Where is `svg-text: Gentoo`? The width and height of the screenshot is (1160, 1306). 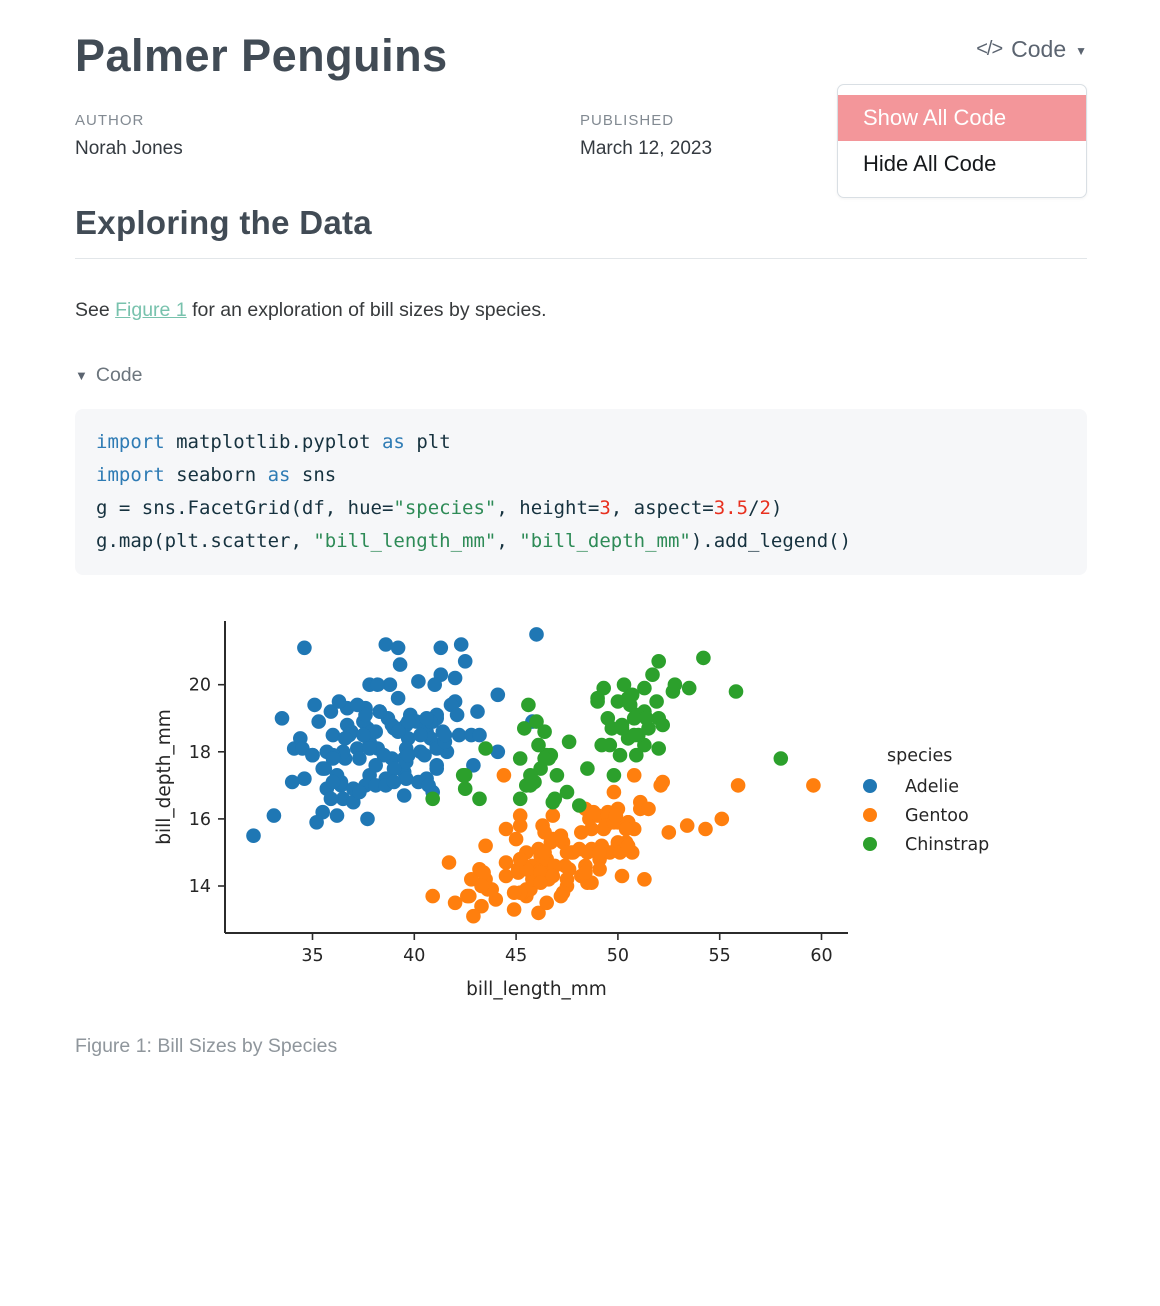 svg-text: Gentoo is located at coordinates (937, 816).